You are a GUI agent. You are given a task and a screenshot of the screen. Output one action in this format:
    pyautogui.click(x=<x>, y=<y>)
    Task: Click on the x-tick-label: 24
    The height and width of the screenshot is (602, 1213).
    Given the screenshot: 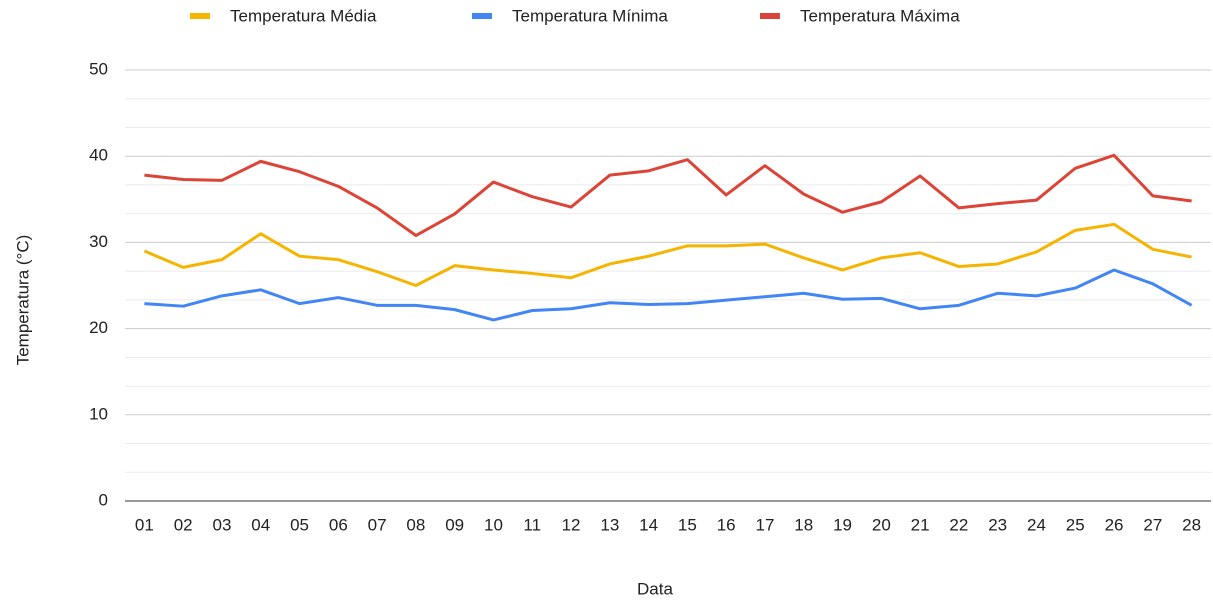 What is the action you would take?
    pyautogui.click(x=1036, y=524)
    